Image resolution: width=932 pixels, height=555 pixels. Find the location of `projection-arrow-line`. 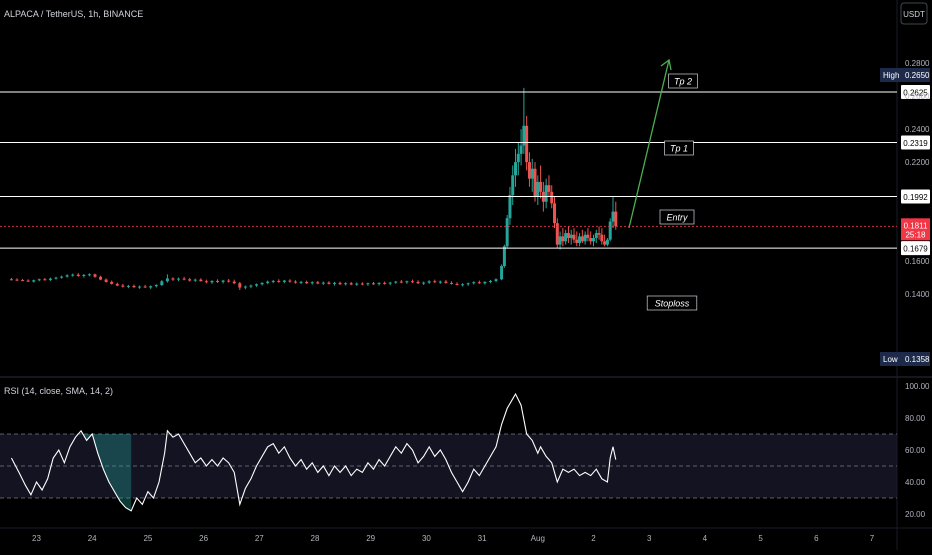

projection-arrow-line is located at coordinates (649, 144).